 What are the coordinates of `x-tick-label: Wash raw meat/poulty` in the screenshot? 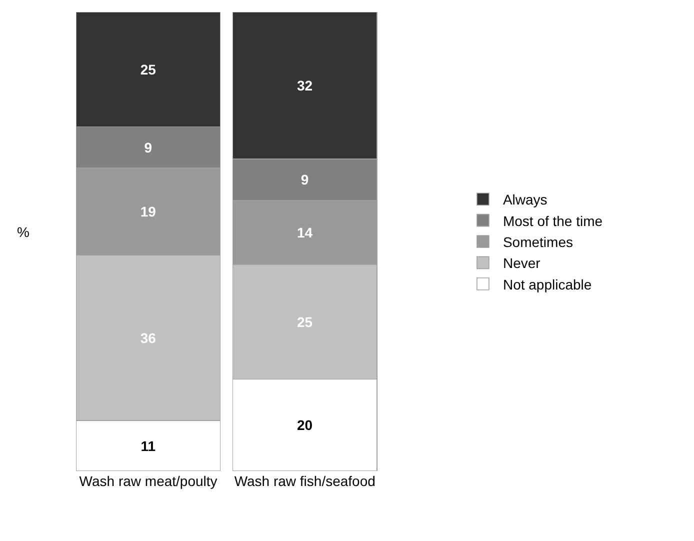 It's located at (148, 481).